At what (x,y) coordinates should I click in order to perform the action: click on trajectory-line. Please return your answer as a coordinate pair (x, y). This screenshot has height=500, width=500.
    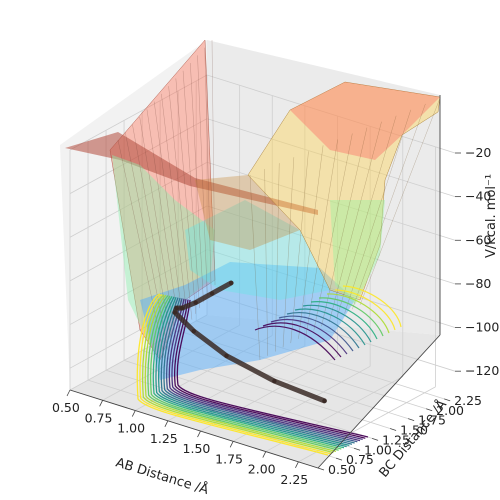
    Looking at the image, I should click on (249, 342).